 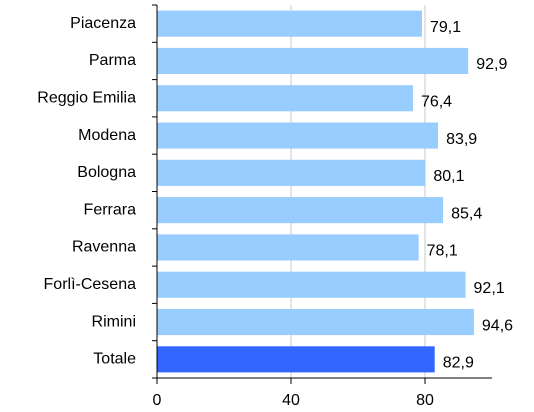 What do you see at coordinates (466, 213) in the screenshot?
I see `value-label: 85,4` at bounding box center [466, 213].